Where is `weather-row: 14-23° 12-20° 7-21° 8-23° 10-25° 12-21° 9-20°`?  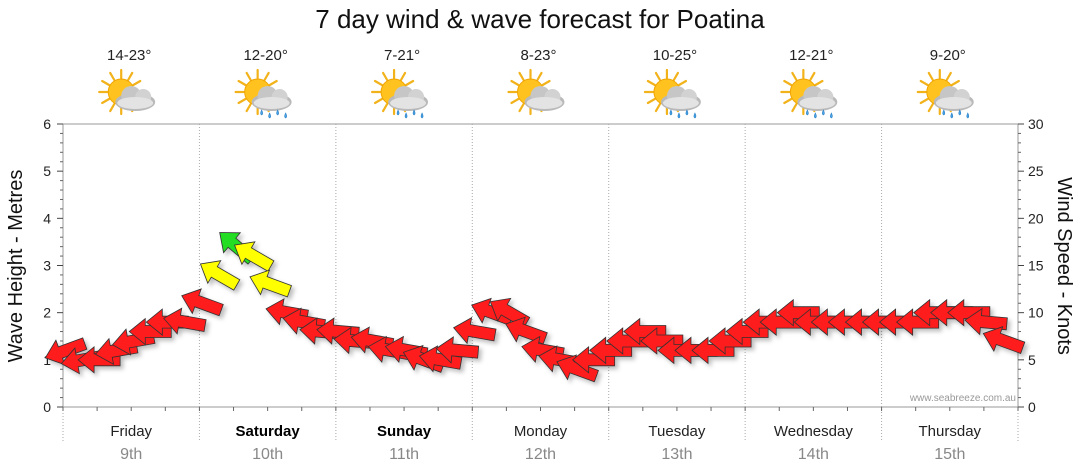
weather-row: 14-23° 12-20° 7-21° 8-23° 10-25° 12-21° 9-20° is located at coordinates (536, 83).